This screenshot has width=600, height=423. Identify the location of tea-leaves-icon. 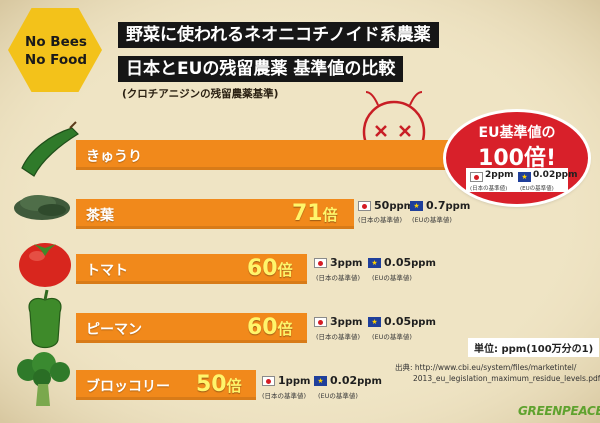
(42, 207).